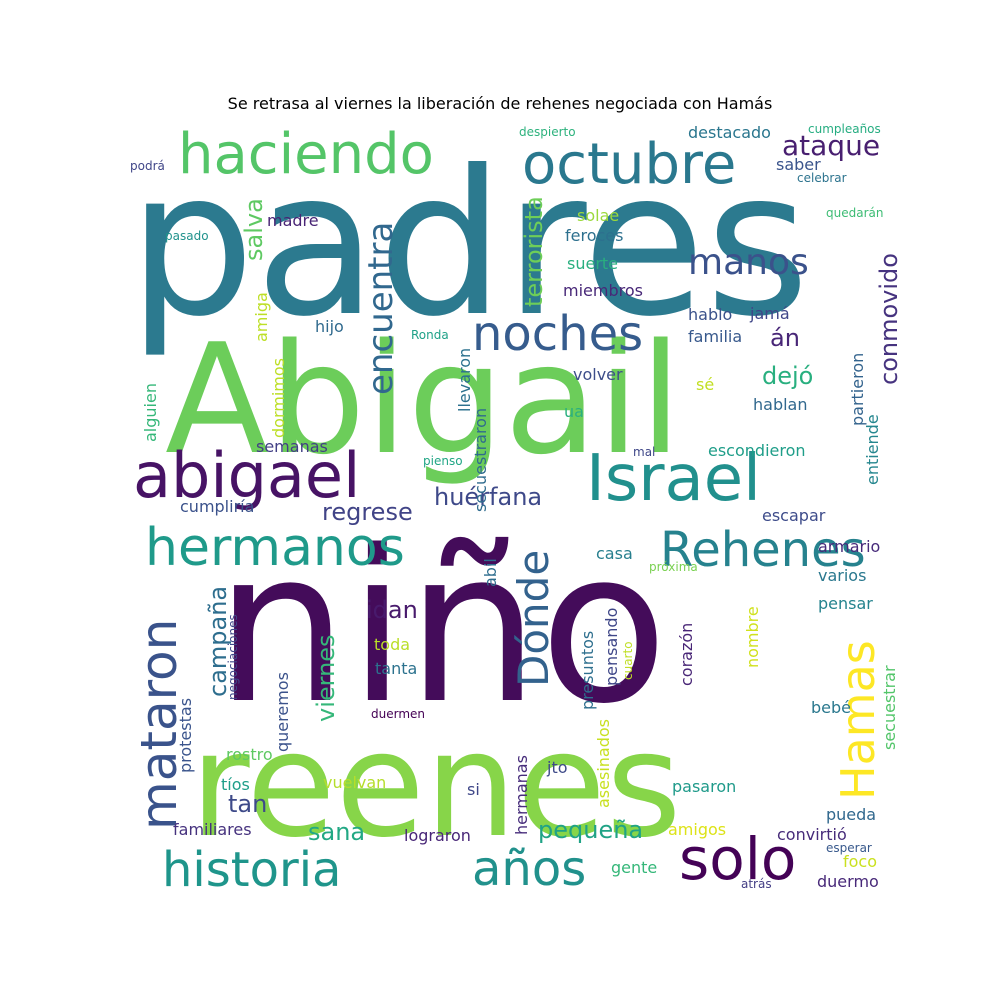  I want to click on word-81: foco, so click(860, 861).